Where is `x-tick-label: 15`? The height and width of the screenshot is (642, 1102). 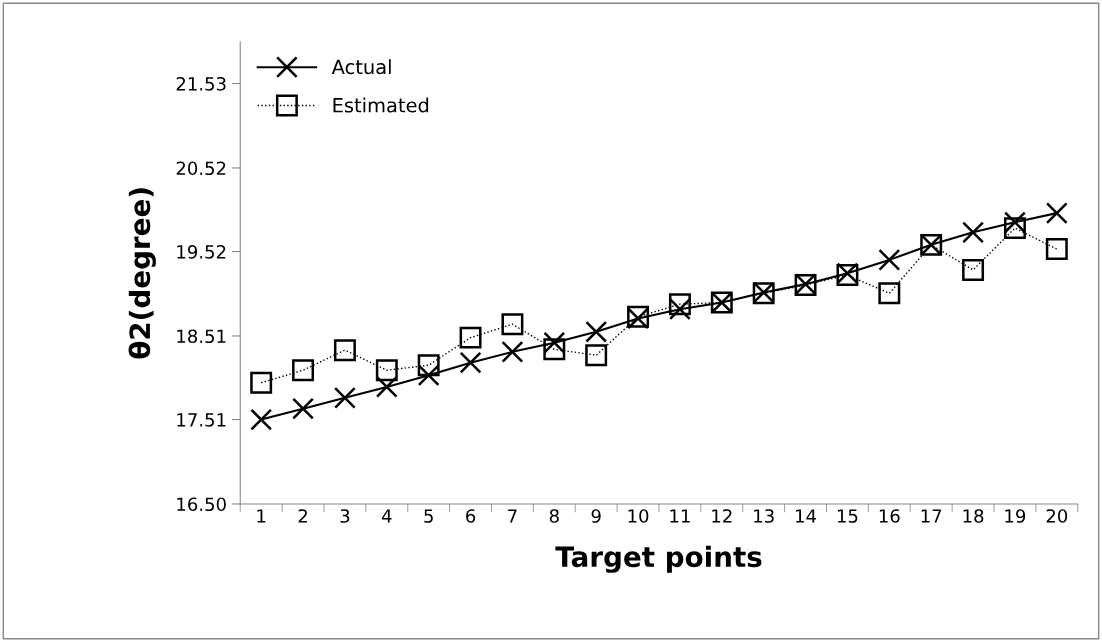
x-tick-label: 15 is located at coordinates (847, 516).